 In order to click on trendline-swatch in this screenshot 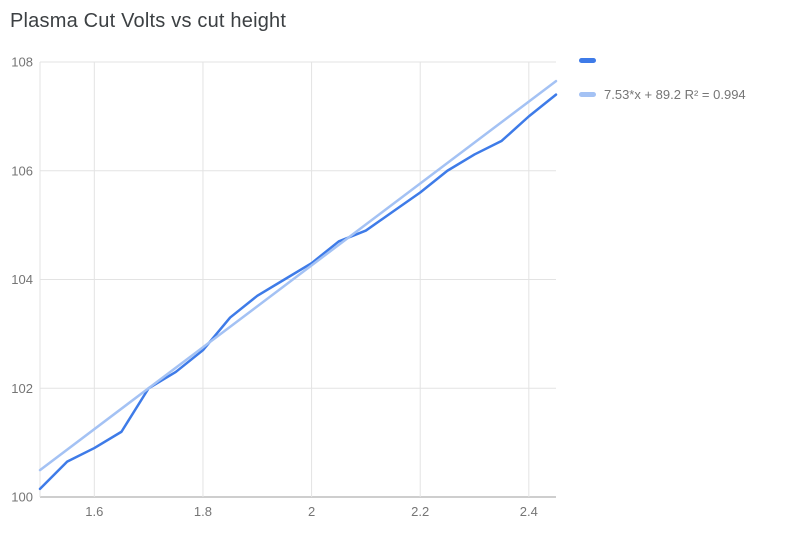, I will do `click(587, 94)`.